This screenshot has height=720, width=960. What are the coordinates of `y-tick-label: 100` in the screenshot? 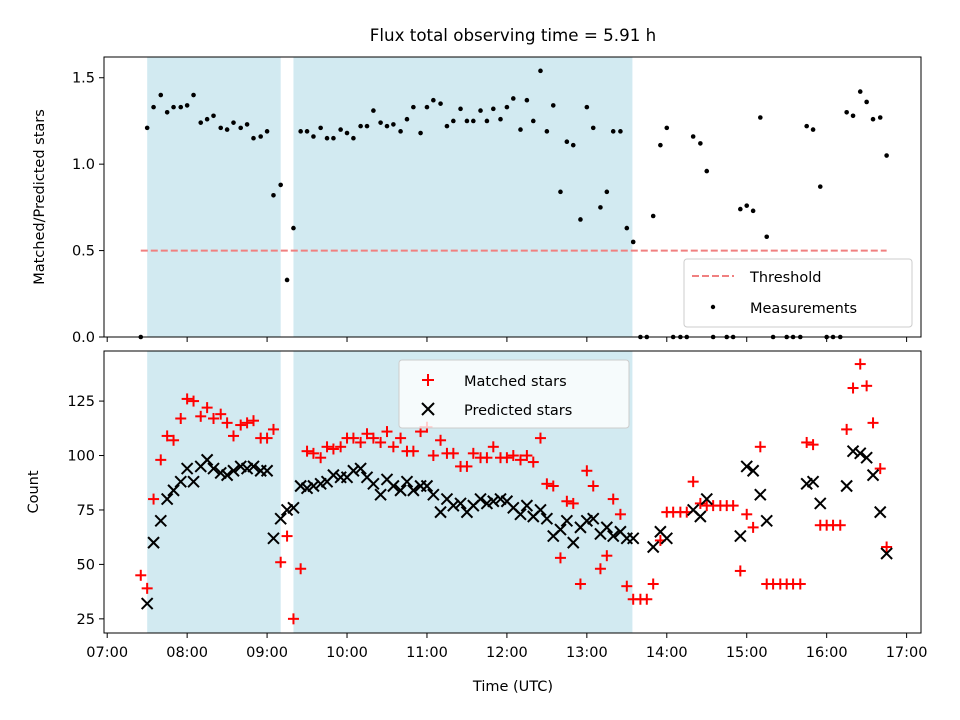 It's located at (81, 457).